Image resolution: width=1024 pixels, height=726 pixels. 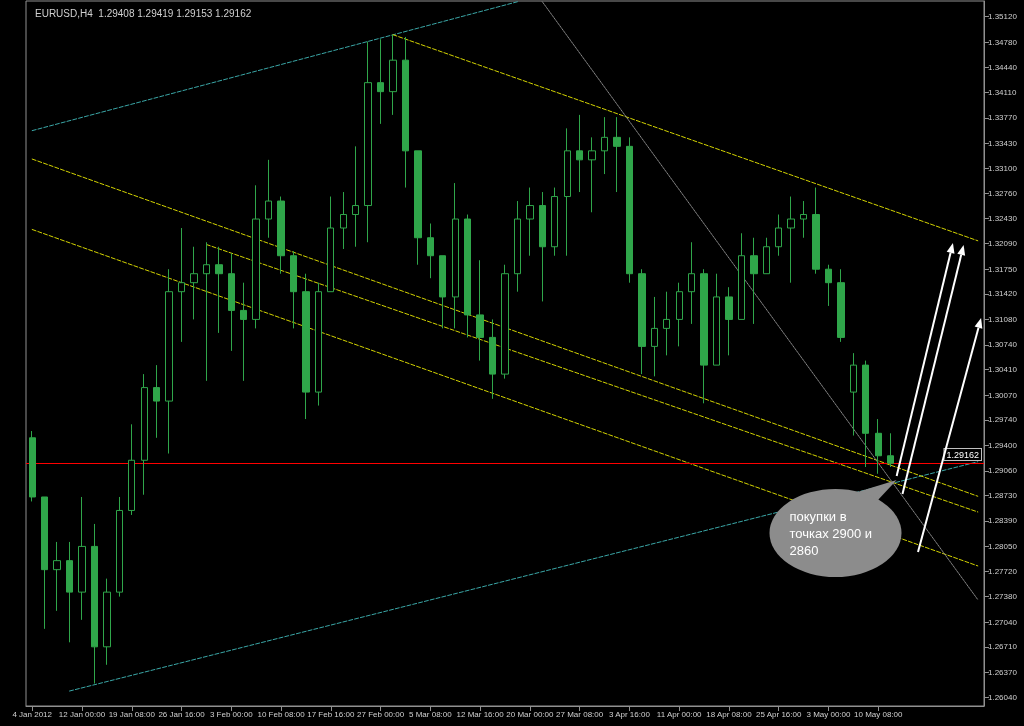 I want to click on y-tick-label: 1.32430, so click(x=1003, y=218).